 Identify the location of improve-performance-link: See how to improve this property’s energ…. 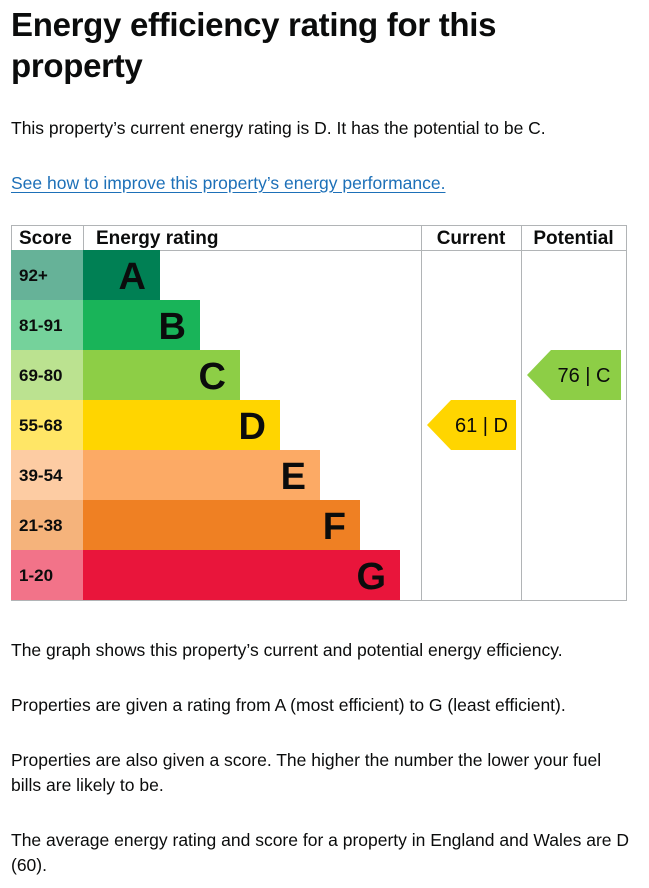
(228, 183).